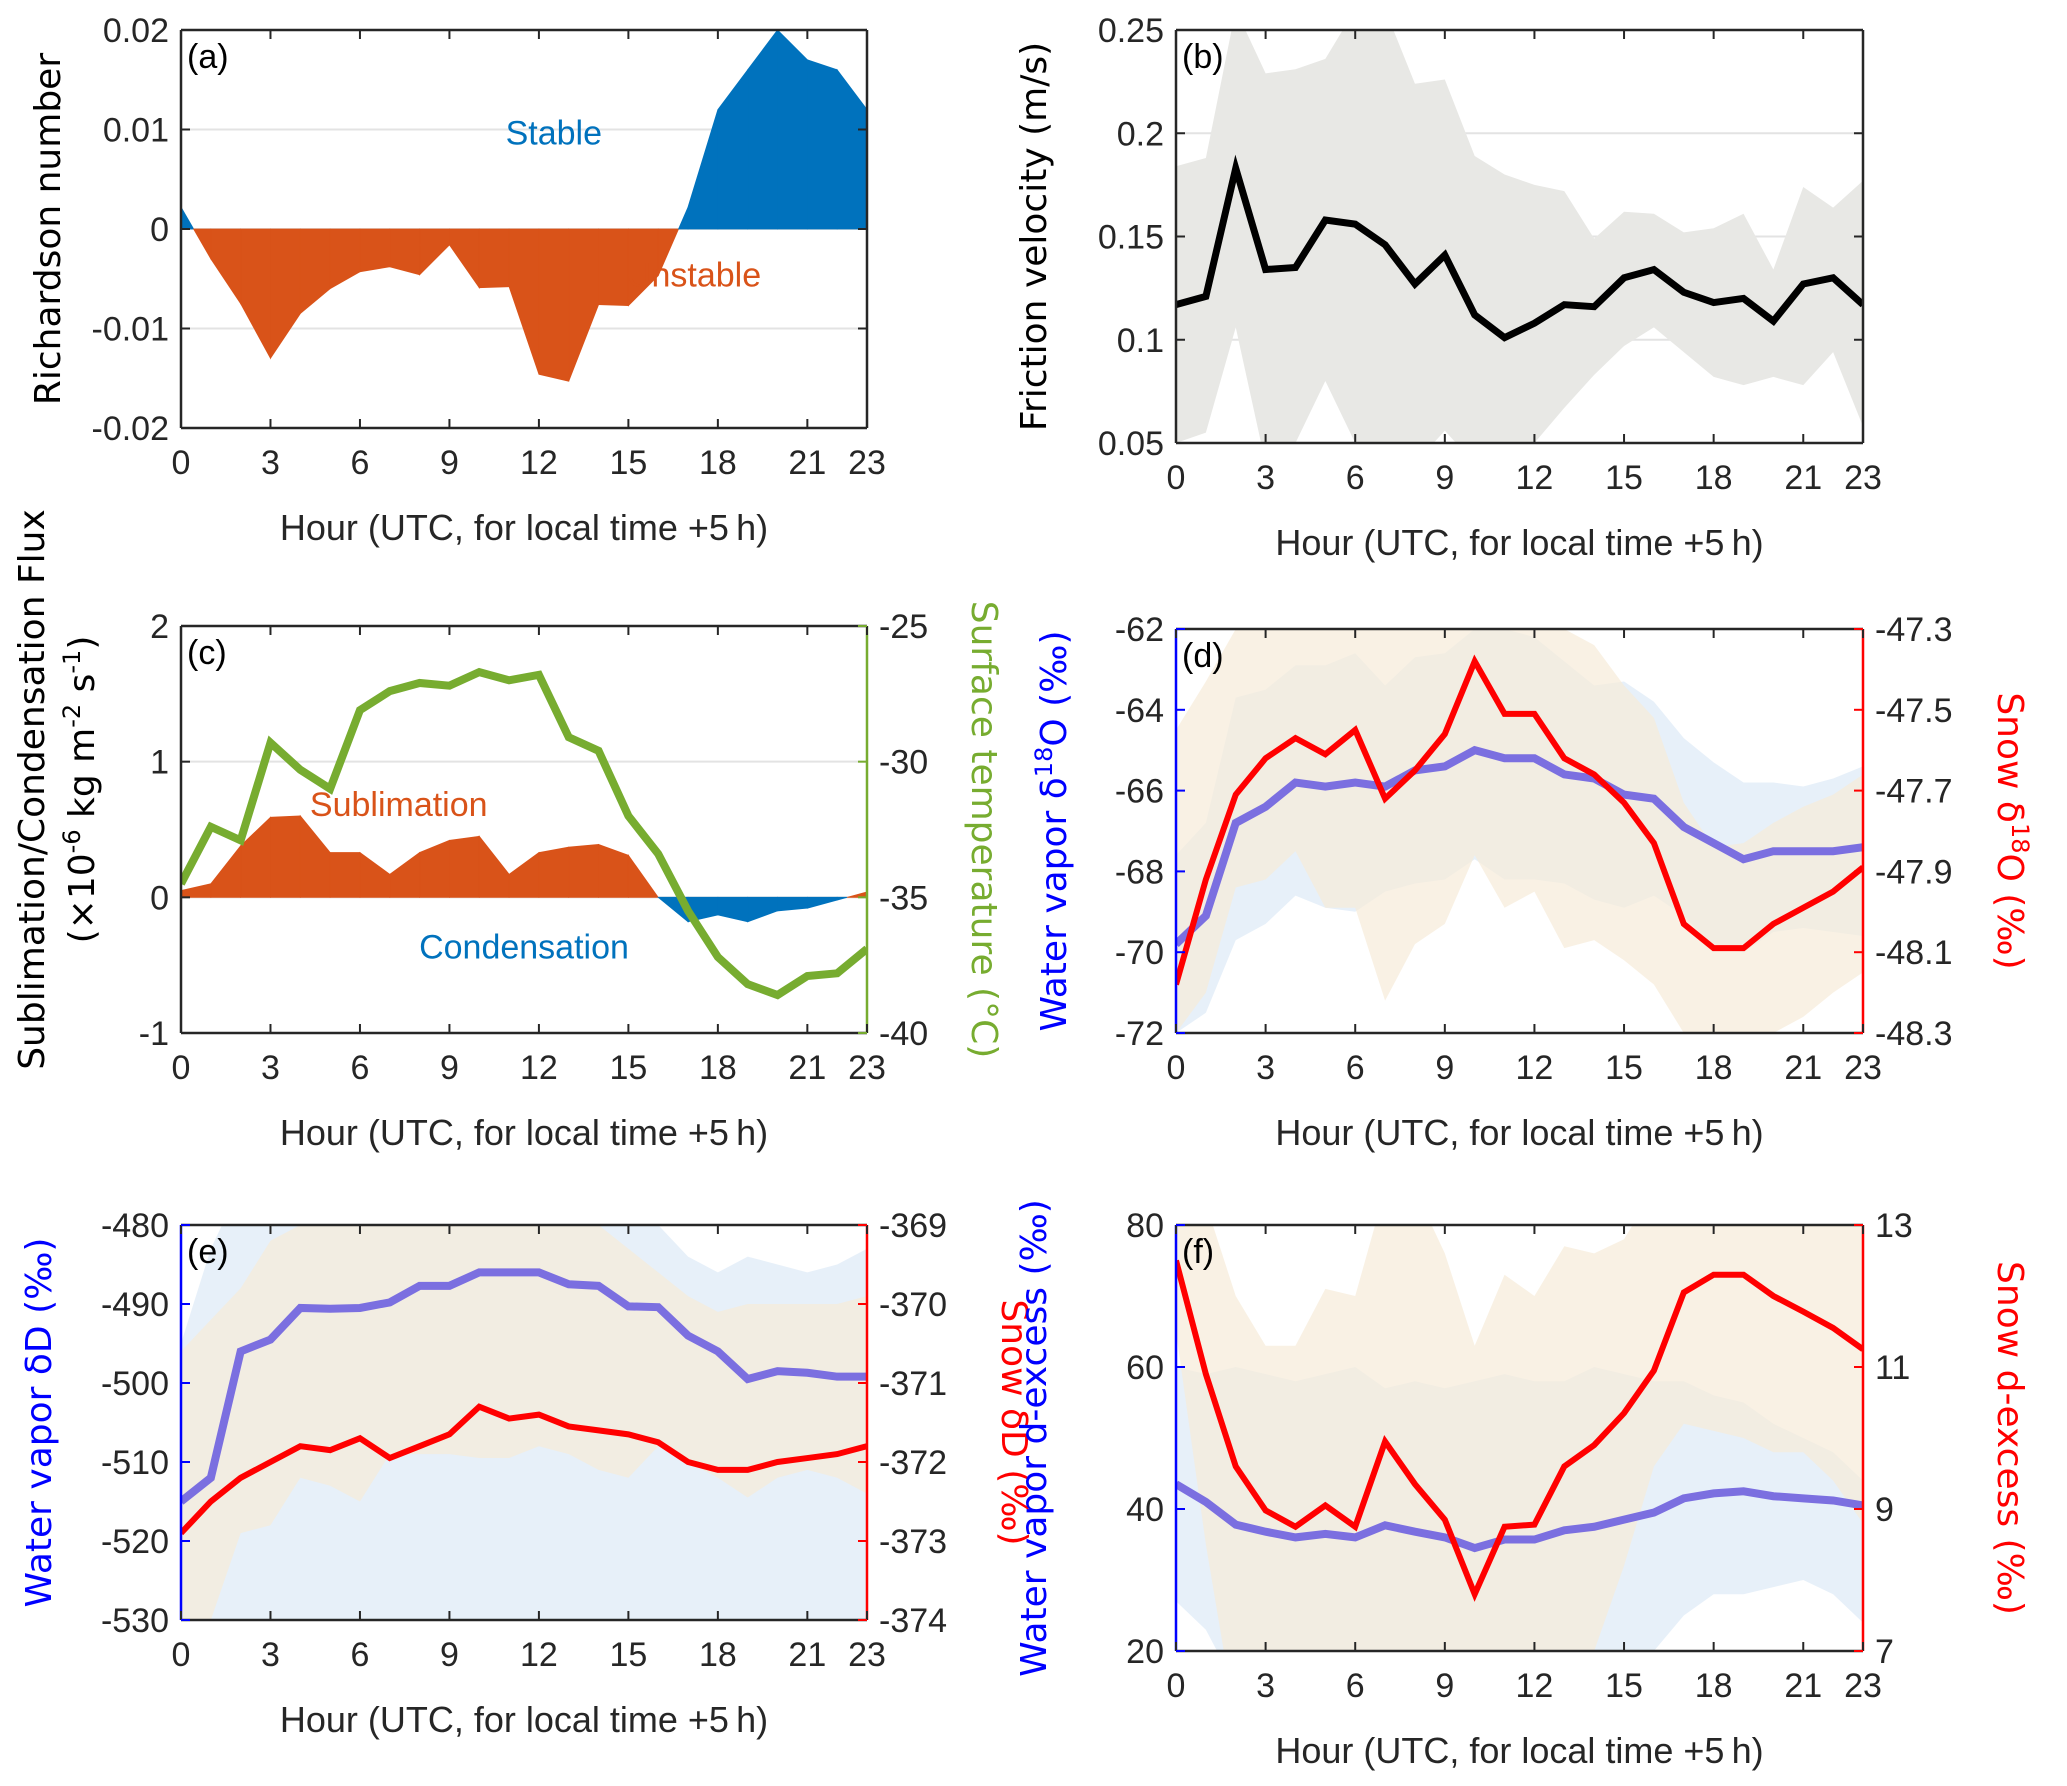 Image resolution: width=2067 pixels, height=1786 pixels. What do you see at coordinates (1145, 1226) in the screenshot?
I see `y-tick-label: 80` at bounding box center [1145, 1226].